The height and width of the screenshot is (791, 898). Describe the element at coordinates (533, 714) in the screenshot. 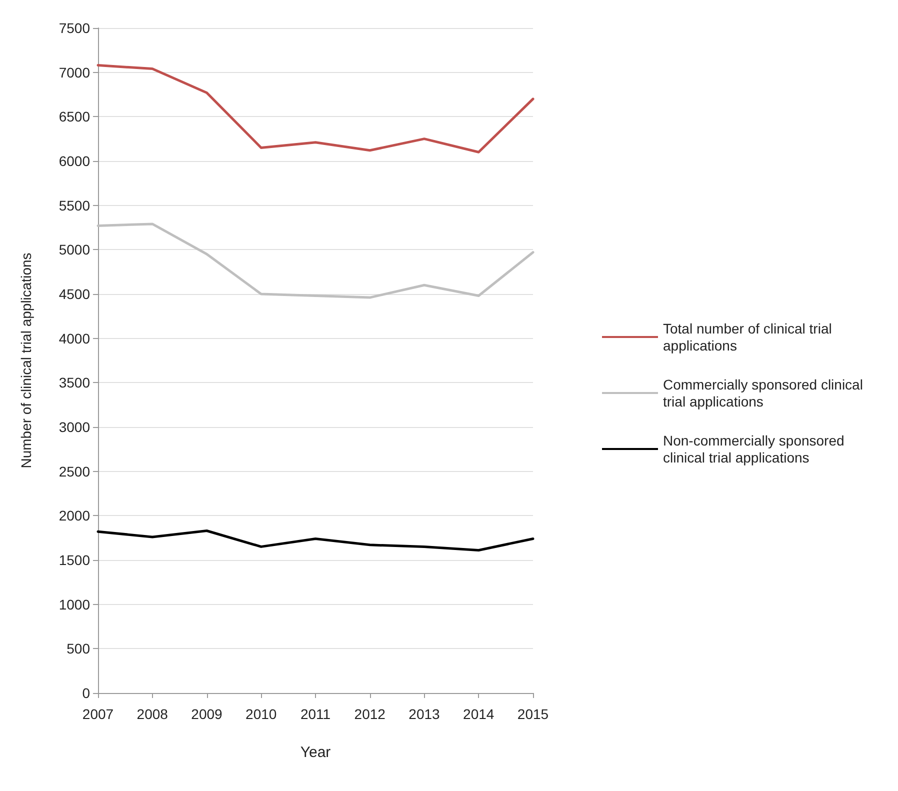

I see `x-tick-label: 2015` at that location.